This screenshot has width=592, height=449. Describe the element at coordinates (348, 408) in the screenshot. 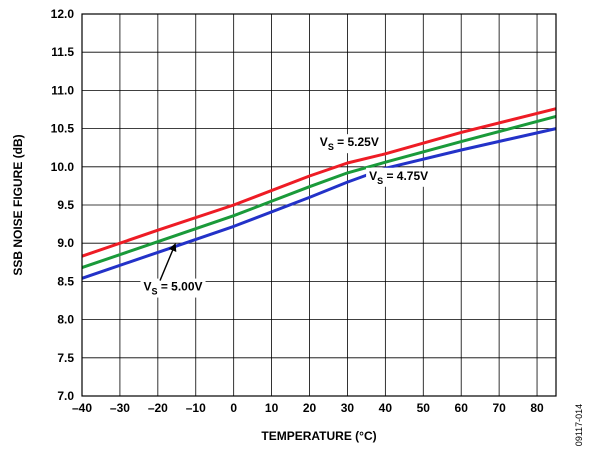

I see `x-tick-label: 30` at that location.